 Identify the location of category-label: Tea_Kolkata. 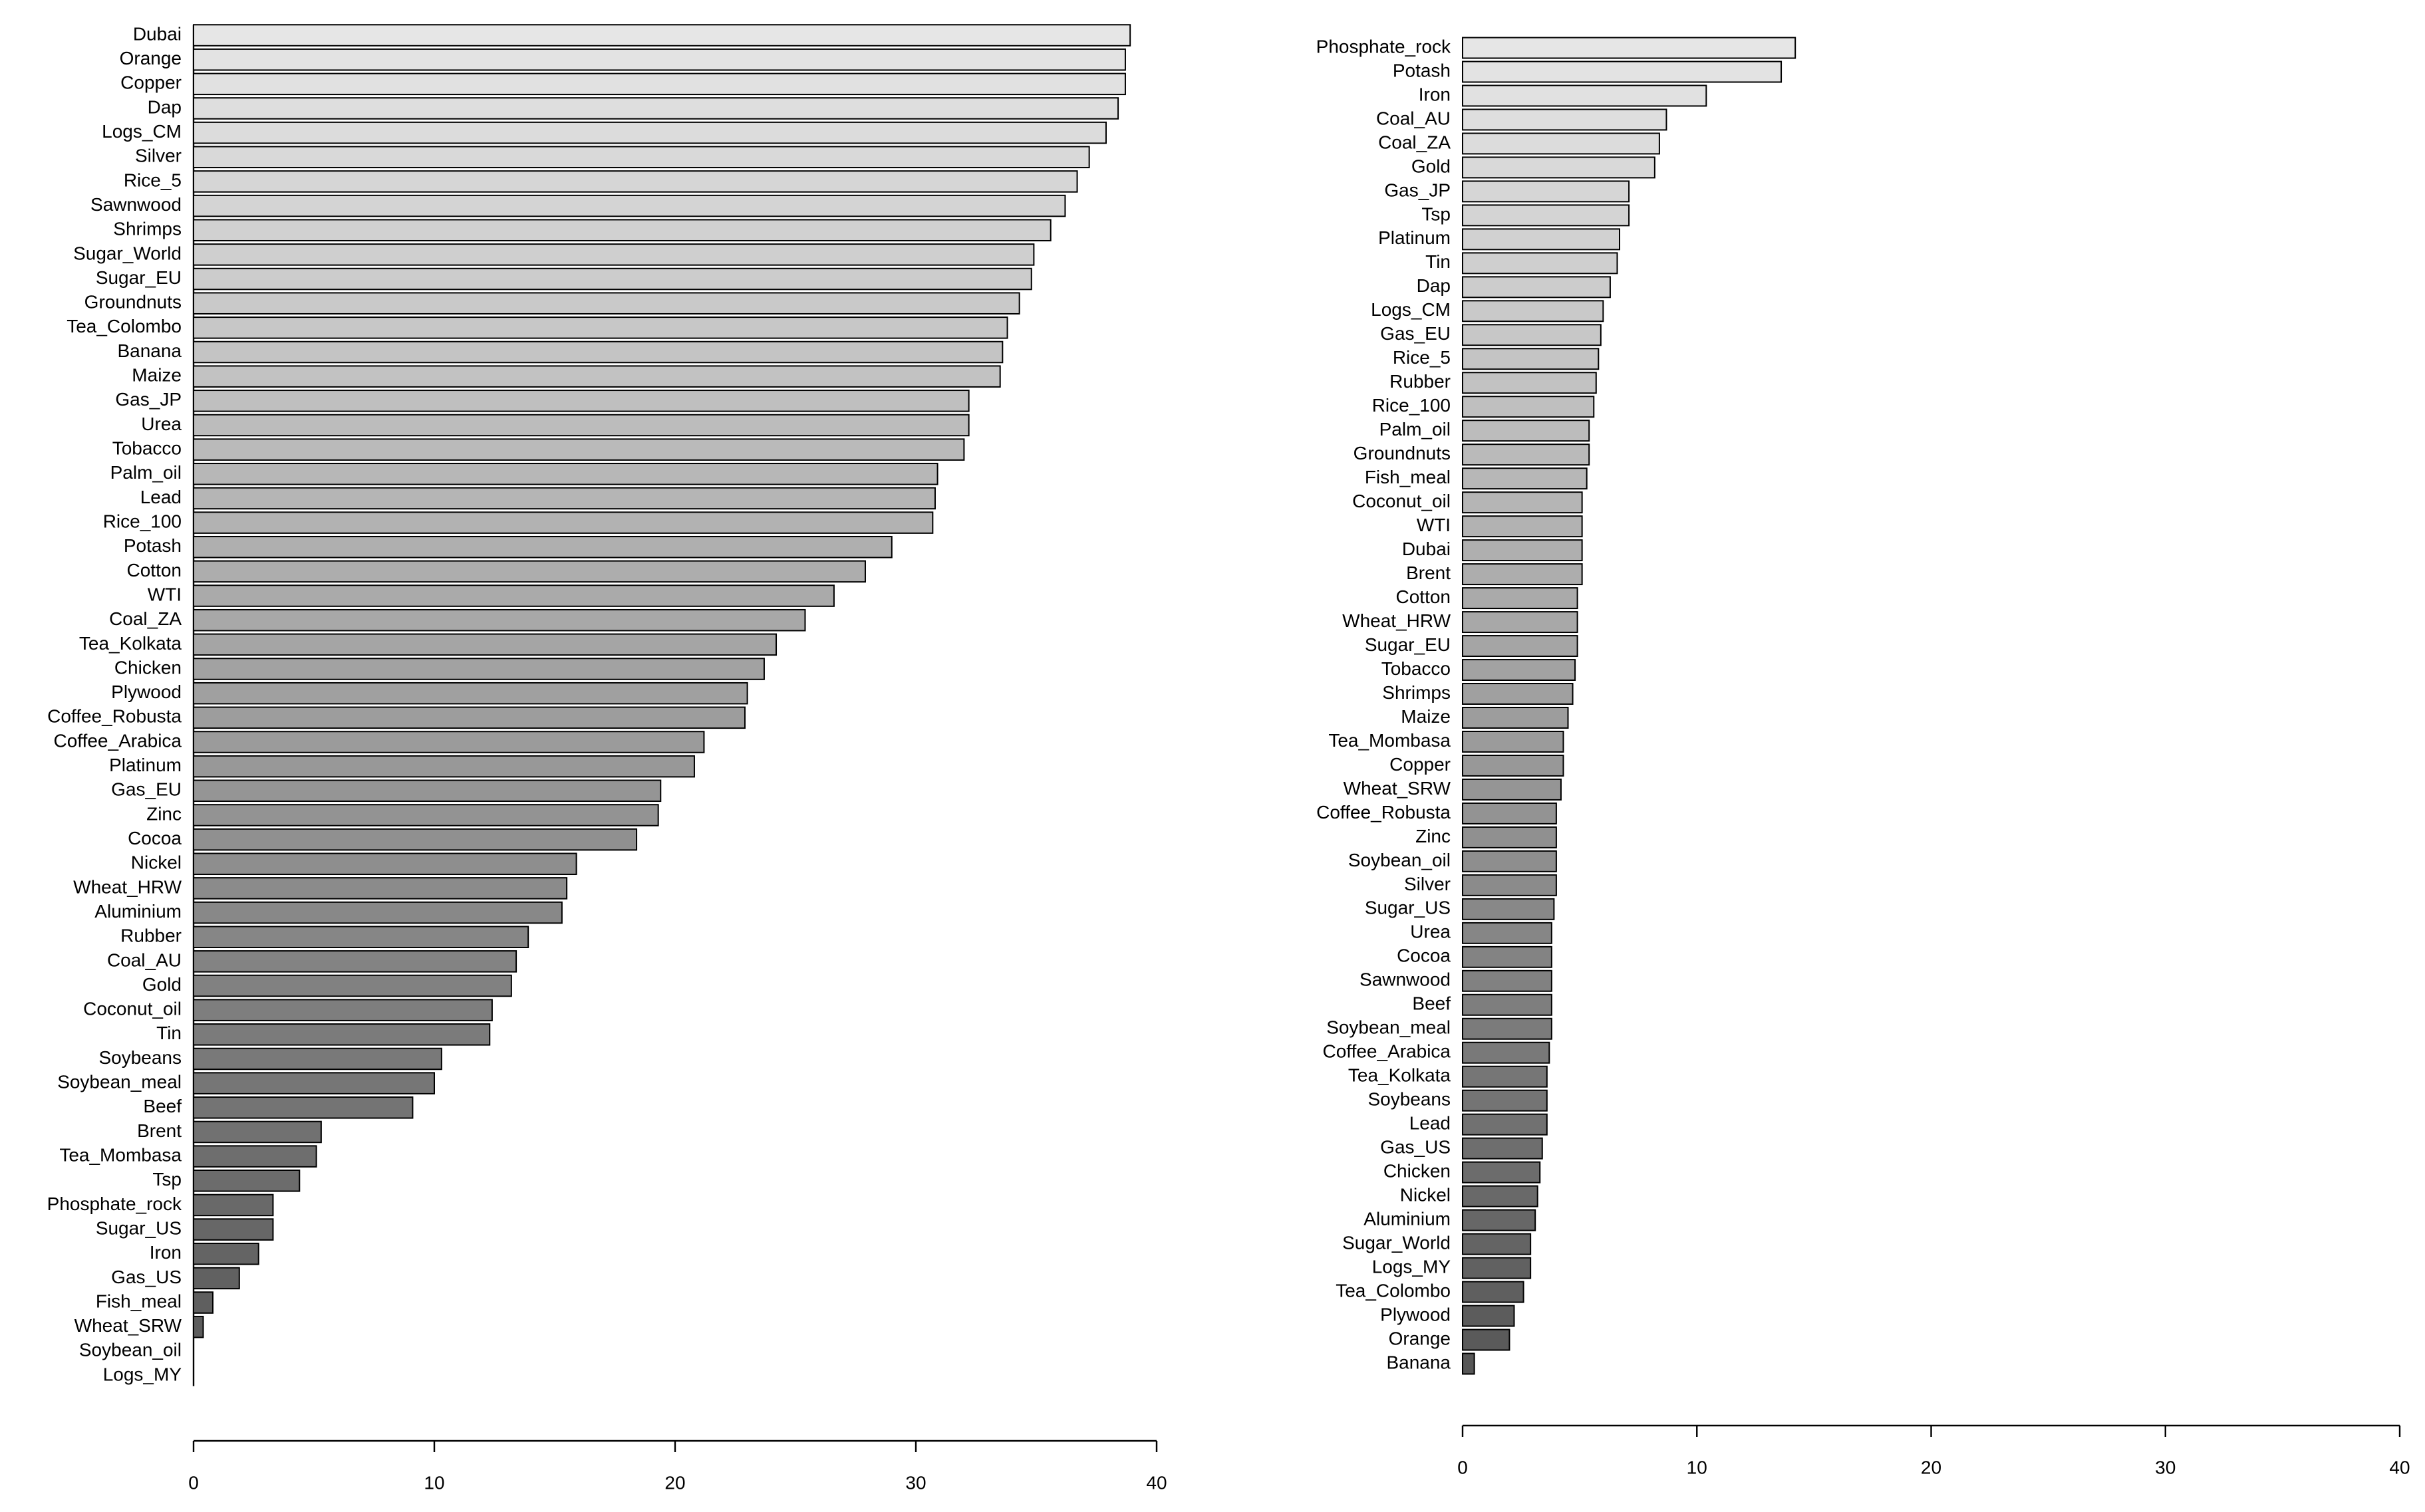
(130, 644).